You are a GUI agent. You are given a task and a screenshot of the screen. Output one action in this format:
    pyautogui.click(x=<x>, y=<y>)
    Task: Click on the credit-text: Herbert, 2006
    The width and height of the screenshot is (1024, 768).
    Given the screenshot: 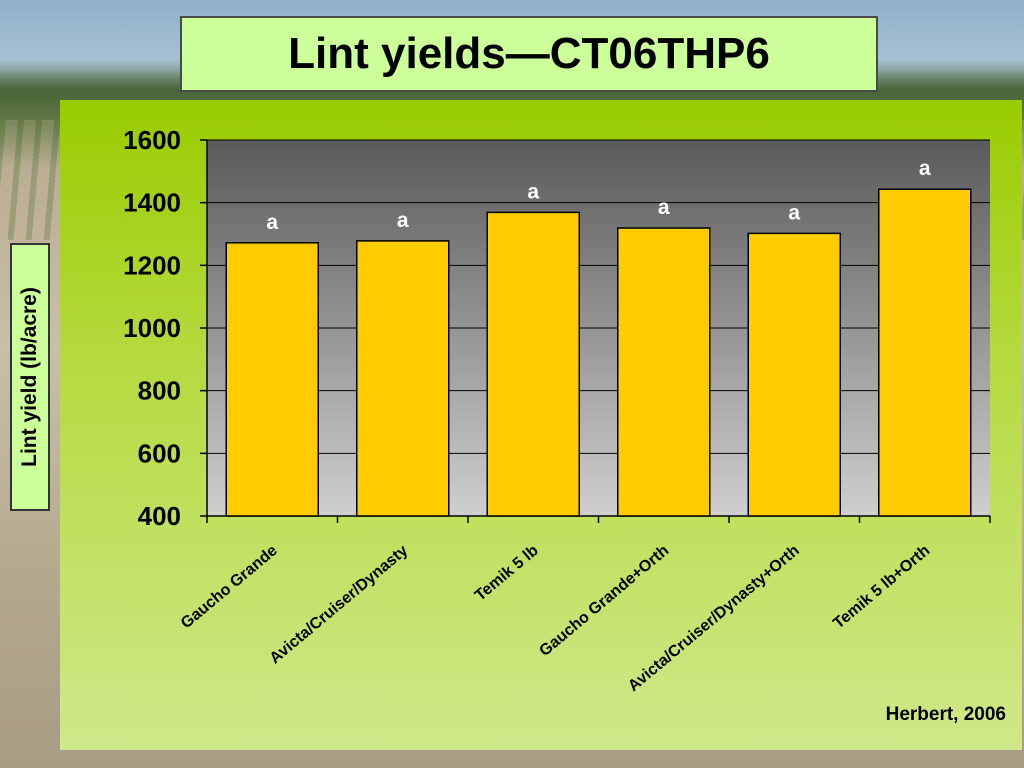 What is the action you would take?
    pyautogui.click(x=945, y=714)
    